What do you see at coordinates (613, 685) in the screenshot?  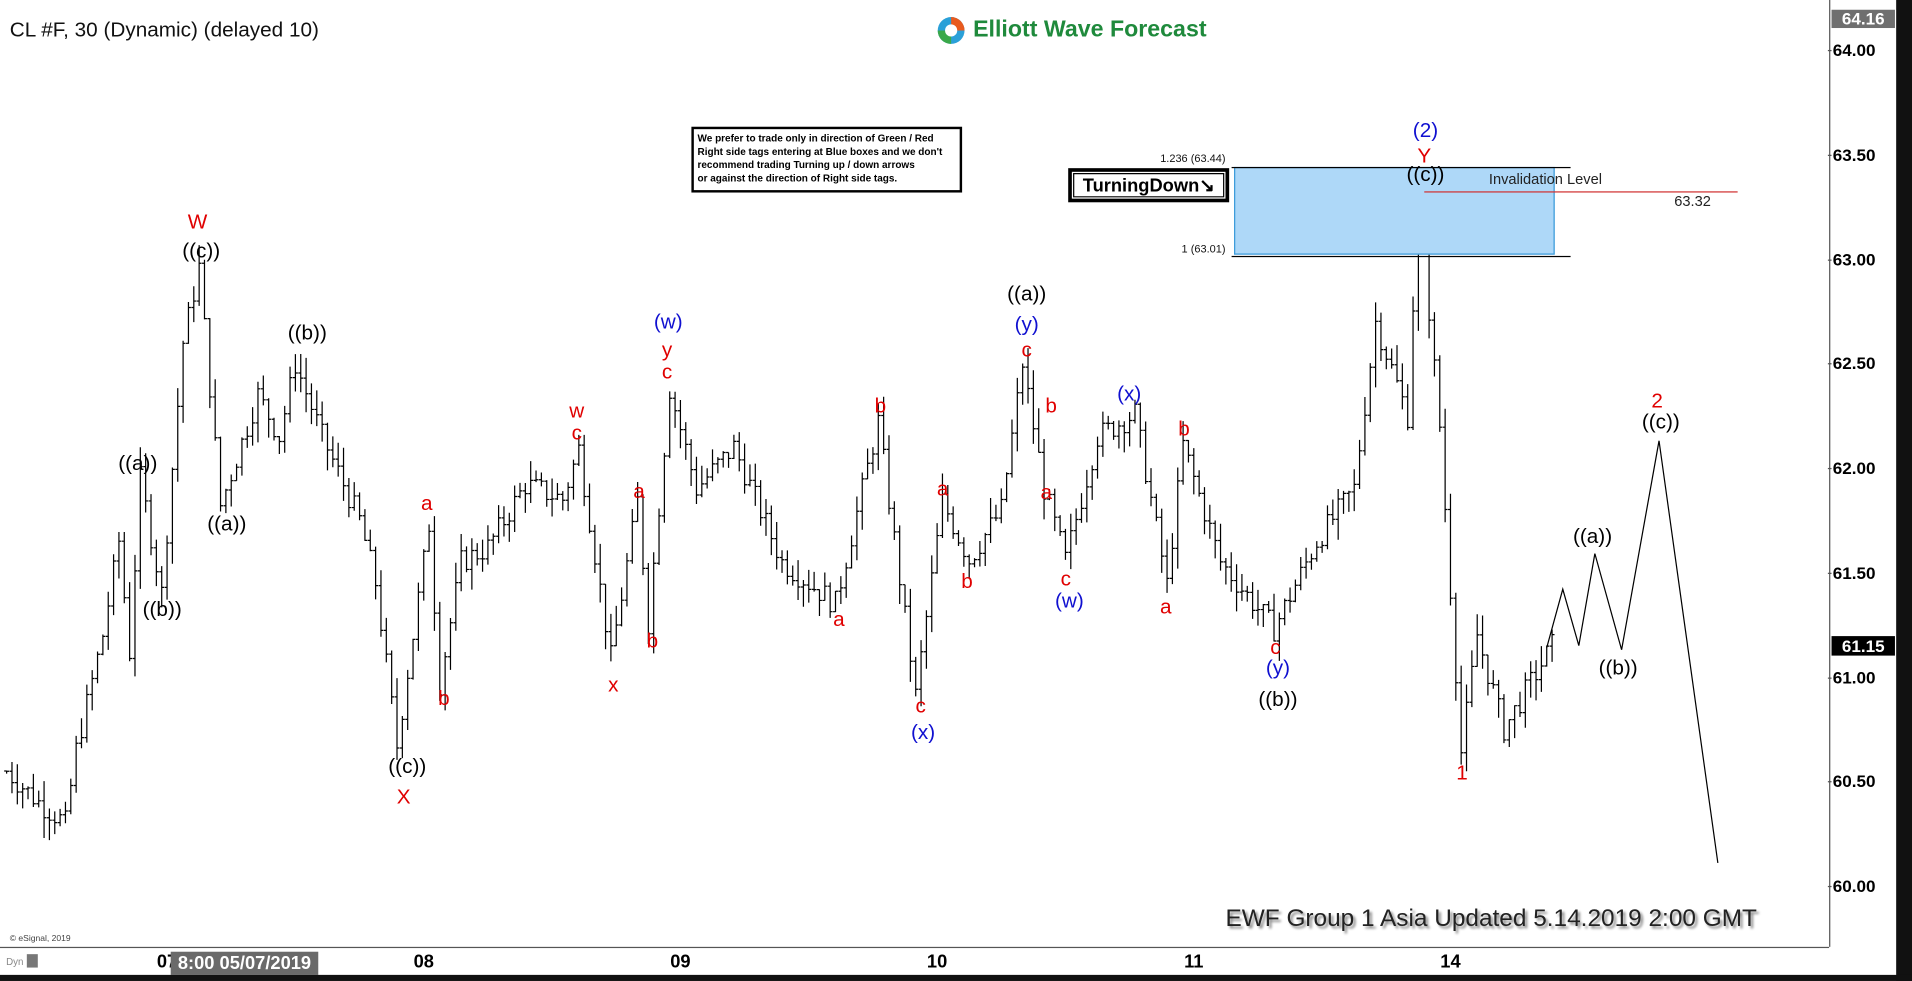 I see `wave-label: x` at bounding box center [613, 685].